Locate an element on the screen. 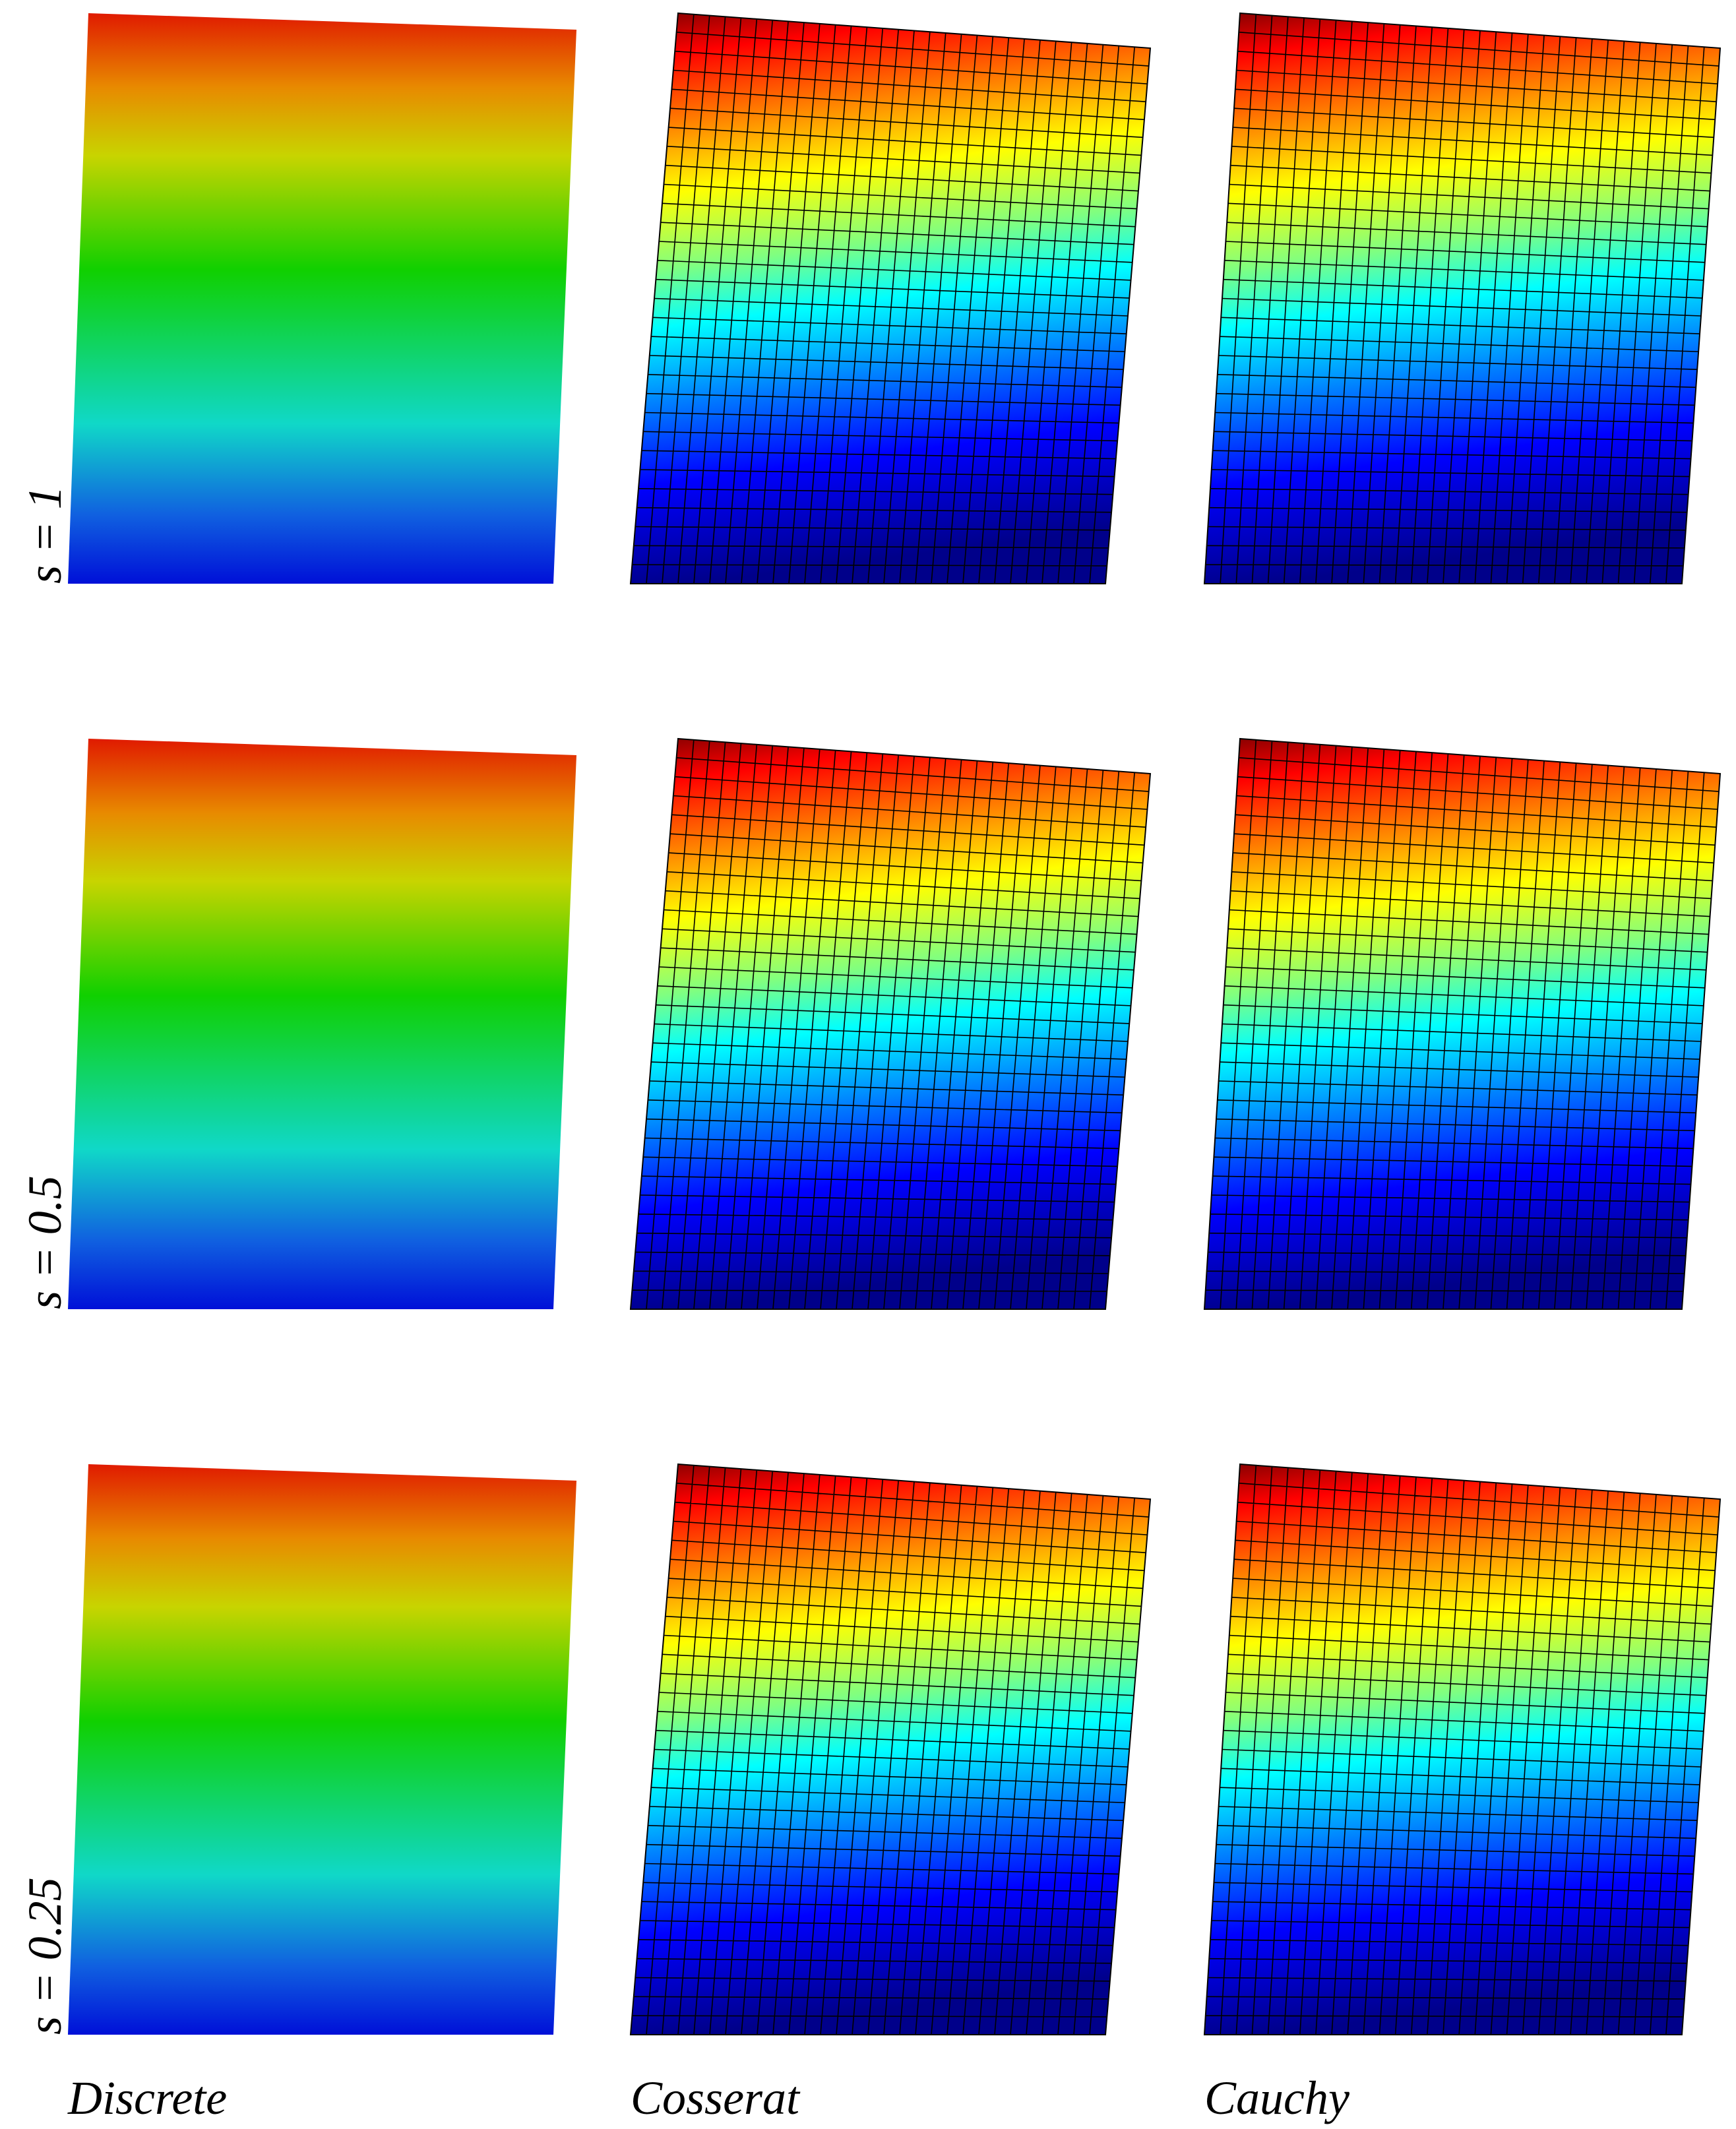 This screenshot has width=1736, height=2129. row-label: s = 0.25 is located at coordinates (44, 1956).